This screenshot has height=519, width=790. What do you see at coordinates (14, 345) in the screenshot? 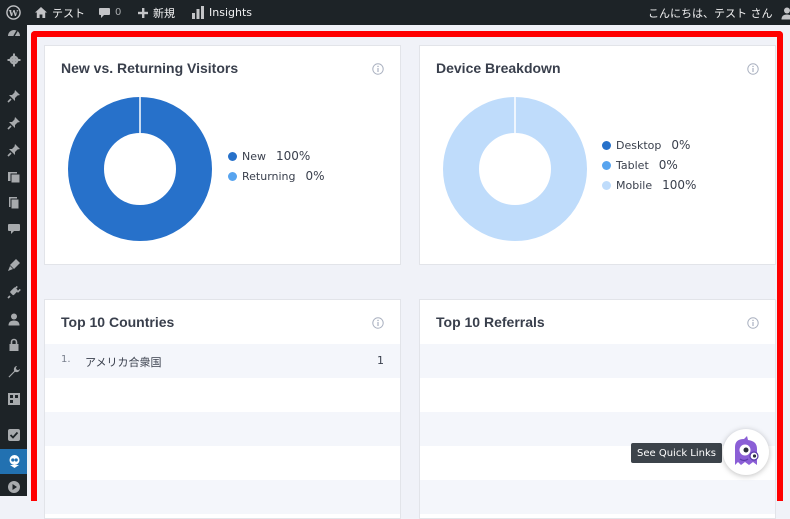
I see `lock-icon` at bounding box center [14, 345].